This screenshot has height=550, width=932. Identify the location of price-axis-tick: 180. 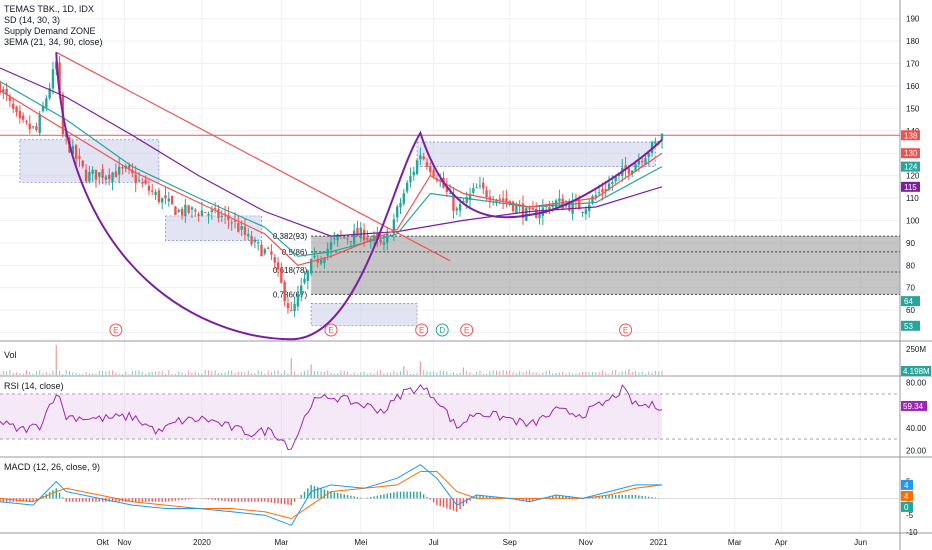
(913, 41).